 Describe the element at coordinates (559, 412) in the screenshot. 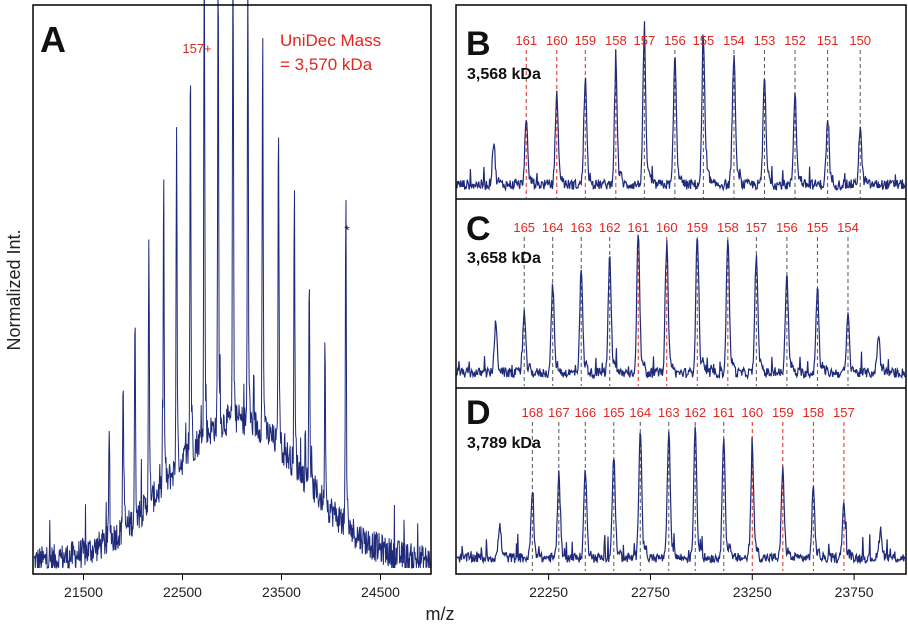

I see `panel-d-charge-label: 167` at that location.